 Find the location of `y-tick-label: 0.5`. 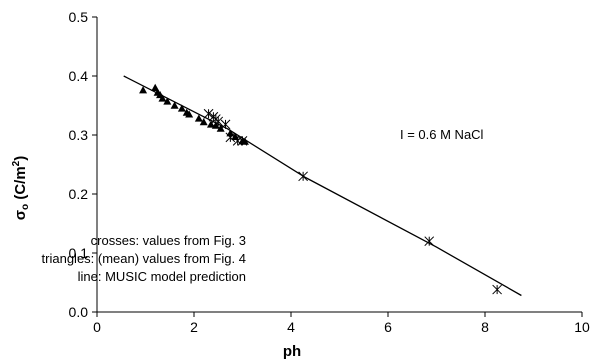

y-tick-label: 0.5 is located at coordinates (79, 17).